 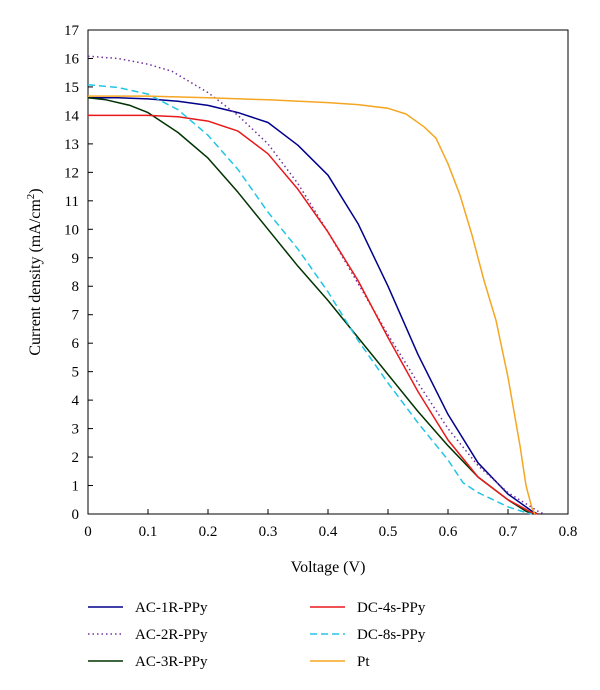 I want to click on x-axis-title: Voltage (V), so click(x=328, y=567).